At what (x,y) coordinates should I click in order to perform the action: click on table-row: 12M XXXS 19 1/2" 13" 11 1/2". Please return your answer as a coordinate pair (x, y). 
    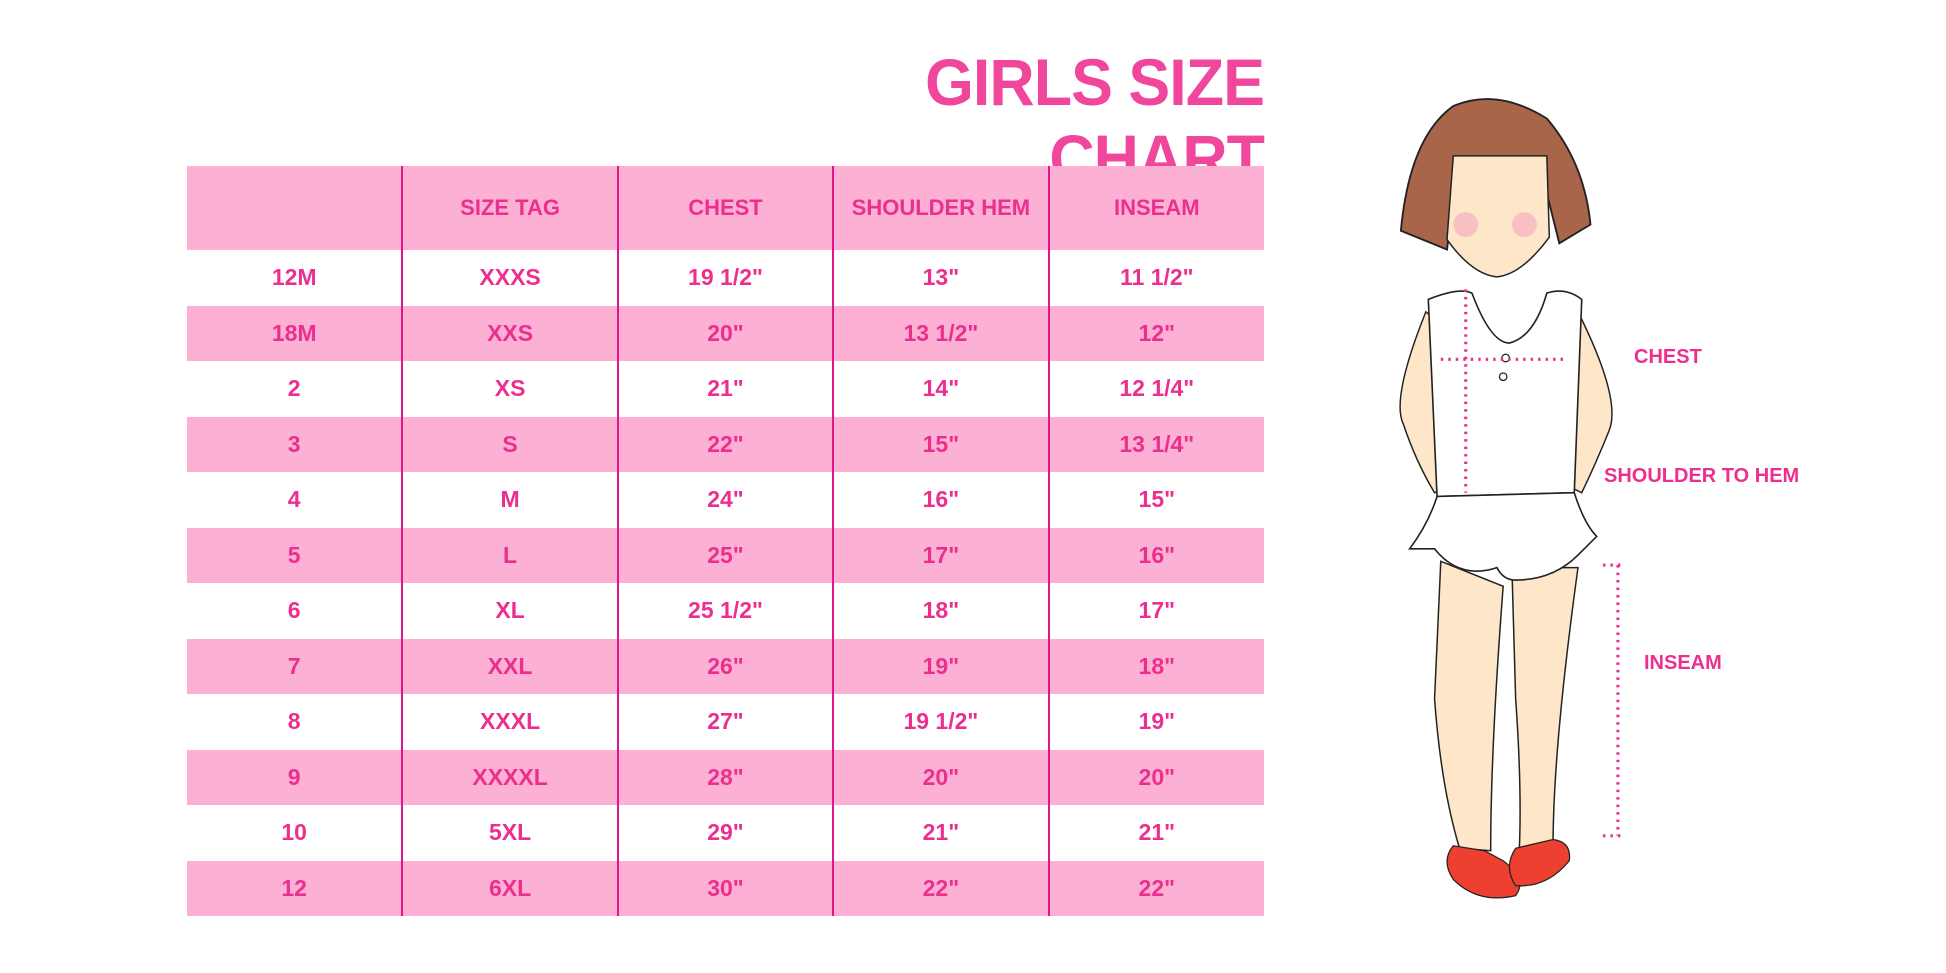
    Looking at the image, I should click on (725, 278).